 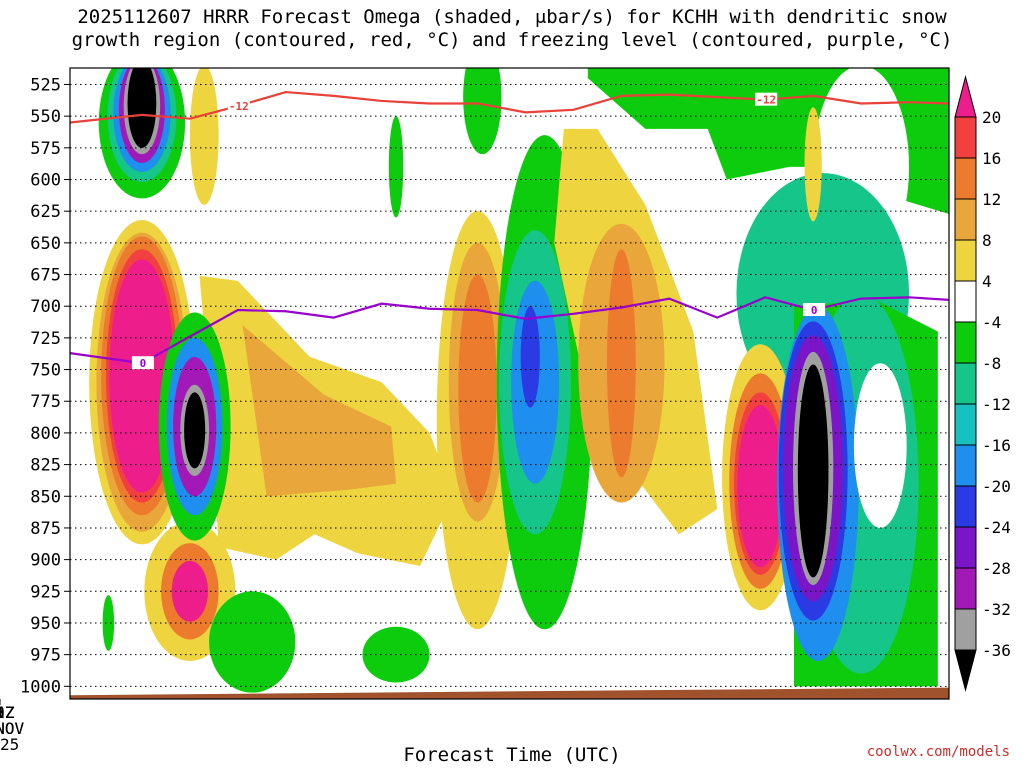 What do you see at coordinates (45, 561) in the screenshot?
I see `y-tick-label: 900` at bounding box center [45, 561].